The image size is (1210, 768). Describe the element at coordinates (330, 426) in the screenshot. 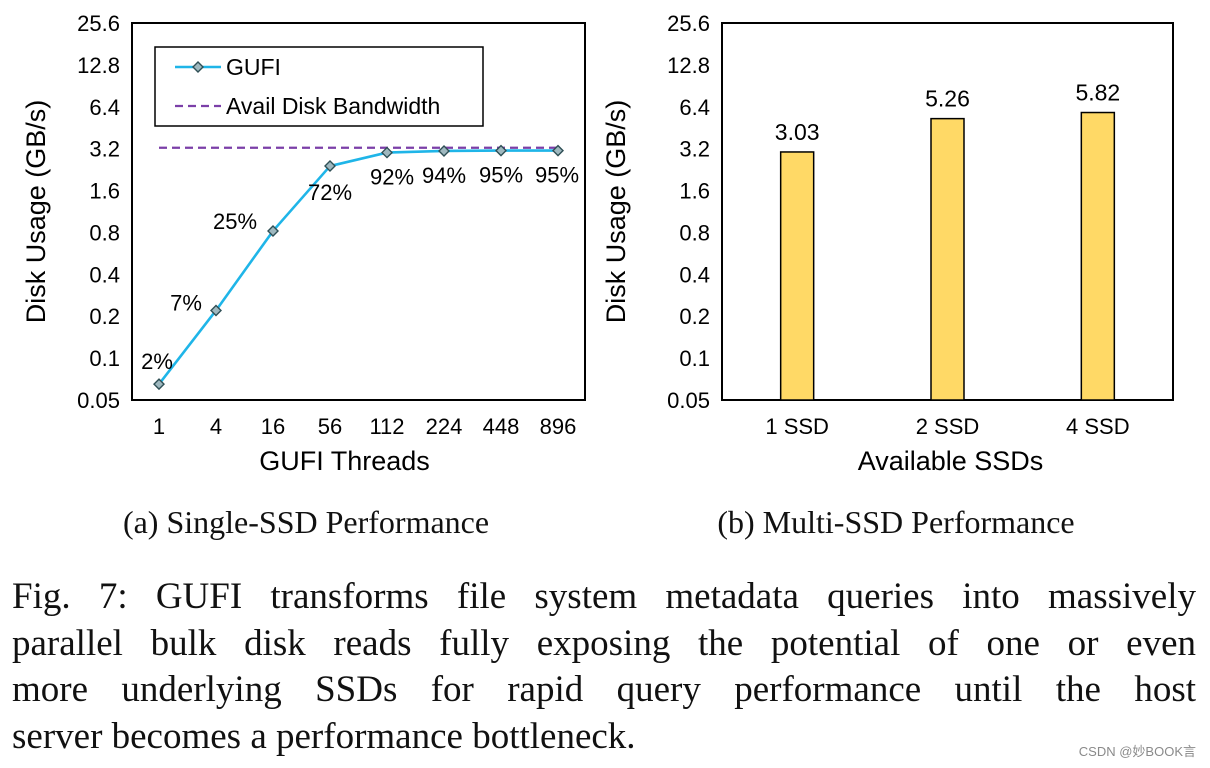

I see `x-tick-label: 56` at that location.